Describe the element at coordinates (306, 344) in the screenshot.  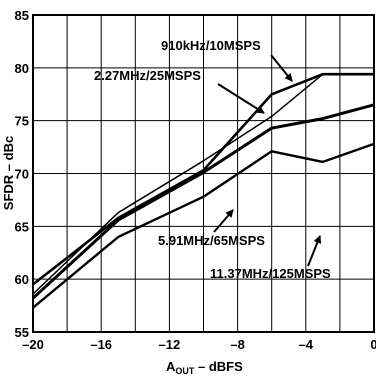
I see `x-tick-label: –4` at that location.